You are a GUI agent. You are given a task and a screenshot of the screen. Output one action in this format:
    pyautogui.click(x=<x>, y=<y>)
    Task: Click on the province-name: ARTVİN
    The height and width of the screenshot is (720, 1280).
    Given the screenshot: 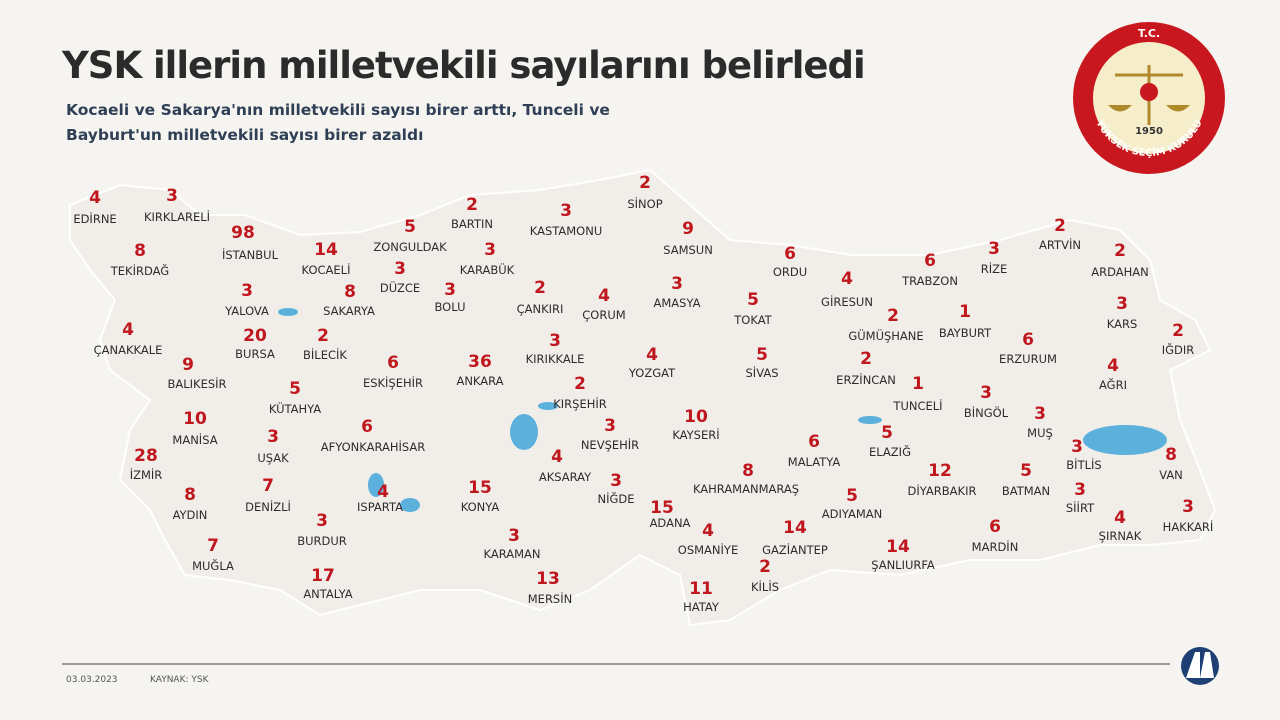 What is the action you would take?
    pyautogui.click(x=1060, y=244)
    